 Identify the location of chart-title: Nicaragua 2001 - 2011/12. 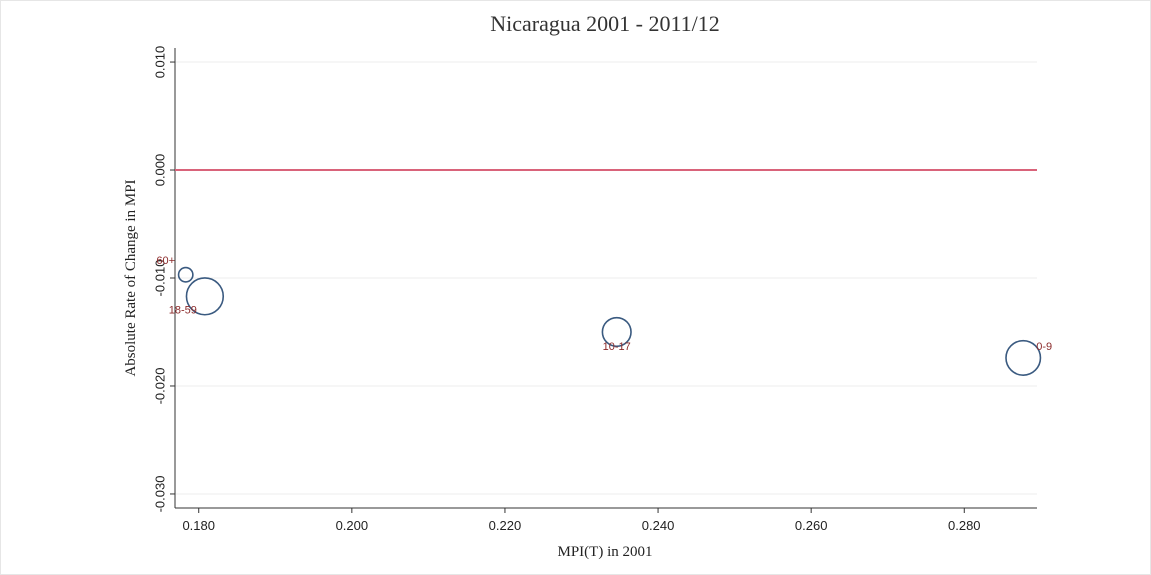
(605, 23).